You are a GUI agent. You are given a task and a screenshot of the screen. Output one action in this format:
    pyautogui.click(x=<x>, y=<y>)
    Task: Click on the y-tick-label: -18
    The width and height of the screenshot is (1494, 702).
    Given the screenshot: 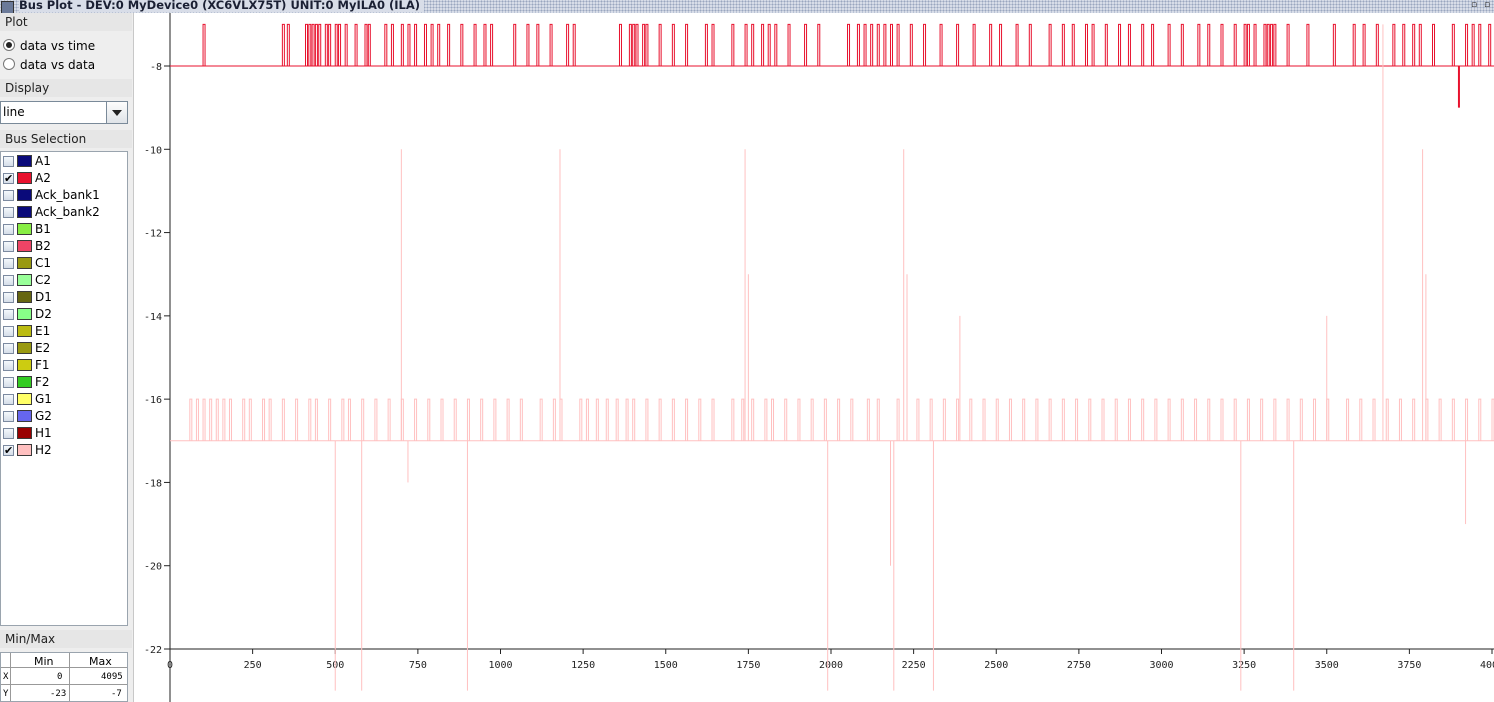 What is the action you would take?
    pyautogui.click(x=153, y=483)
    